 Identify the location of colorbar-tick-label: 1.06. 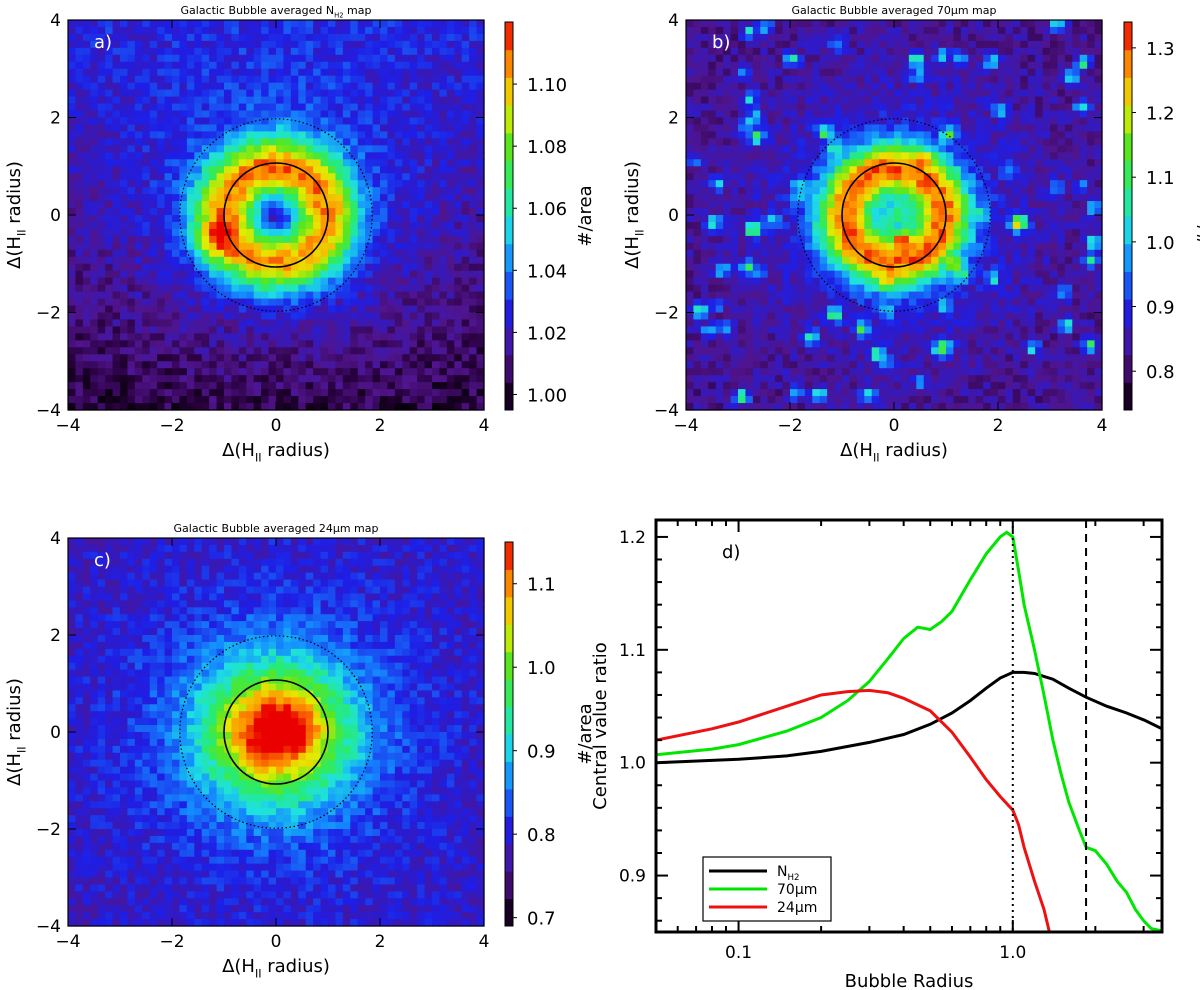
(547, 209).